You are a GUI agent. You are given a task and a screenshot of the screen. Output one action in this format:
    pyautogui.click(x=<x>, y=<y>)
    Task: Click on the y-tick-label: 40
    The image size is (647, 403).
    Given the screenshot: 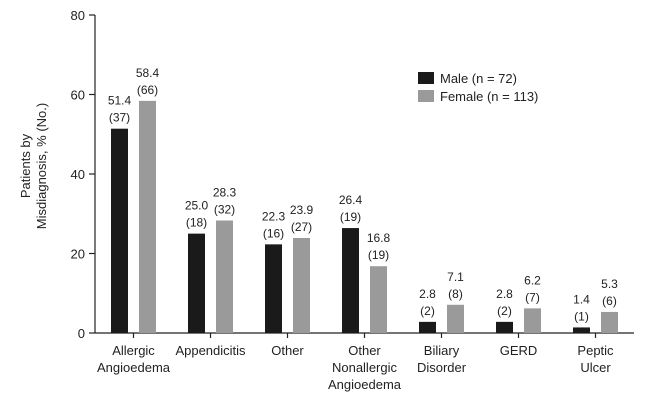 What is the action you would take?
    pyautogui.click(x=78, y=174)
    